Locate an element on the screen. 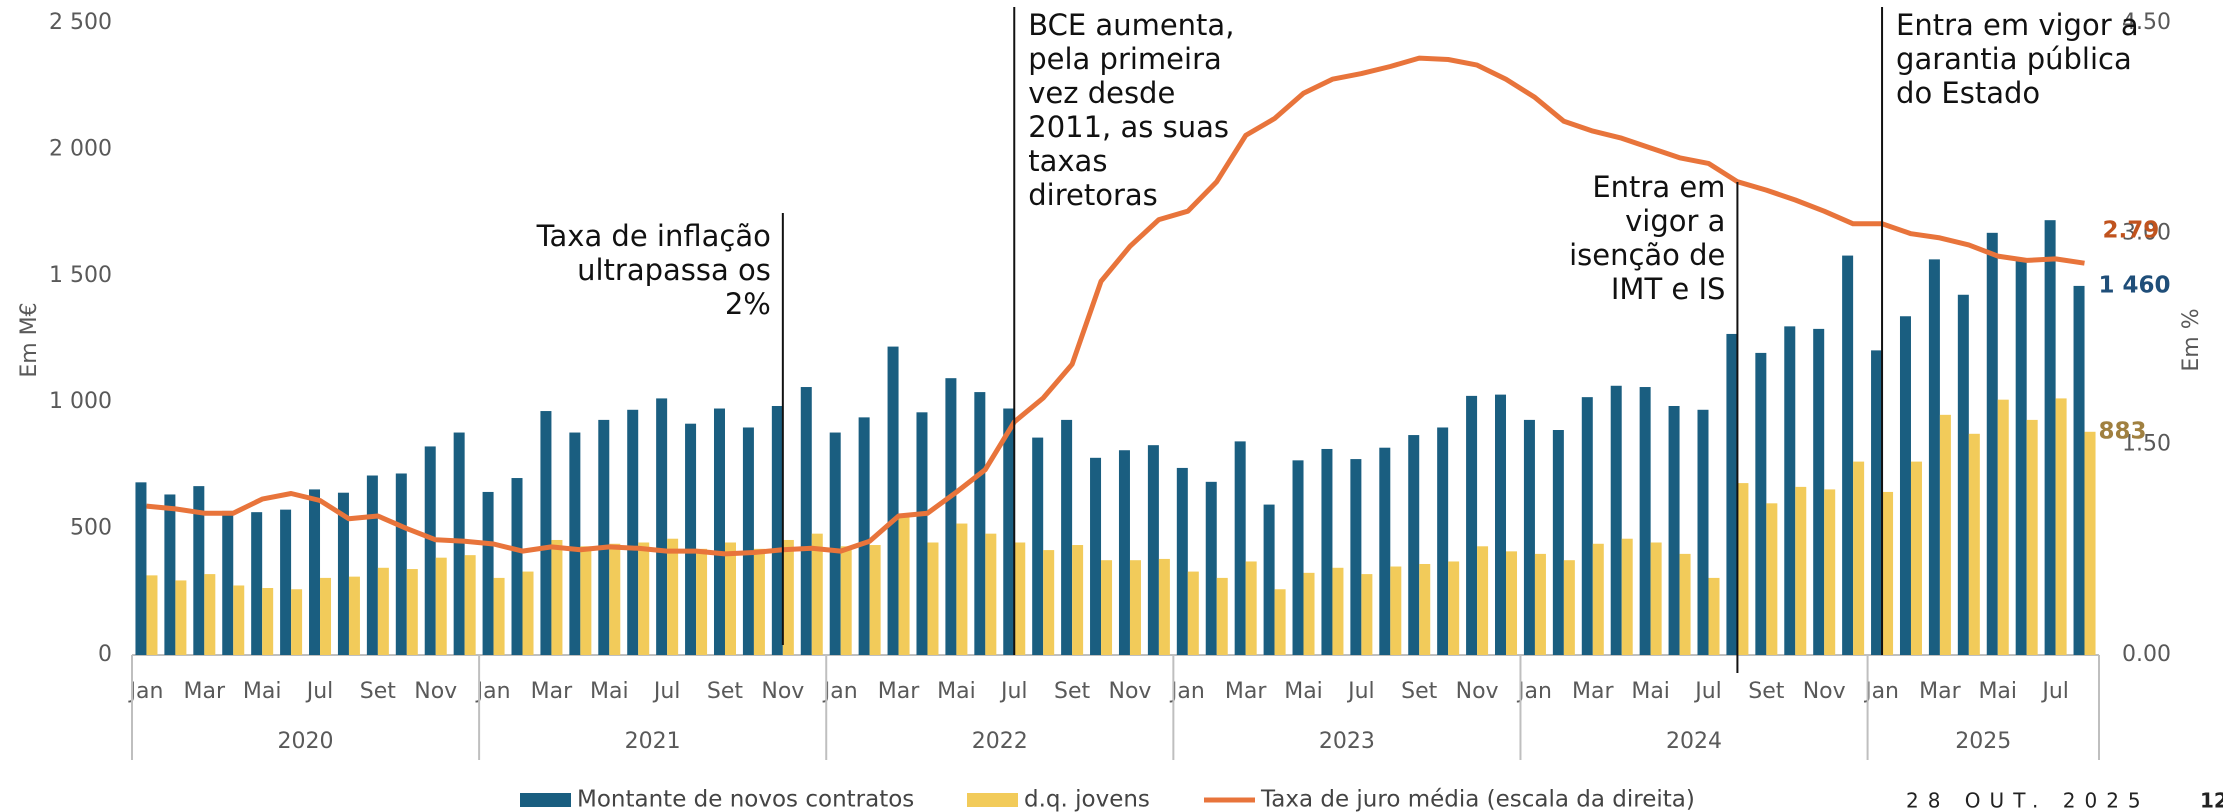  year-label: 2021 is located at coordinates (653, 741).